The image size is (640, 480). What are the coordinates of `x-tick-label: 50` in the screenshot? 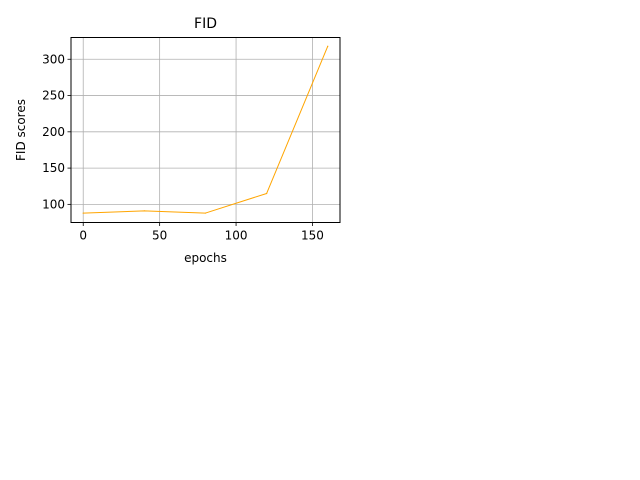 It's located at (159, 236).